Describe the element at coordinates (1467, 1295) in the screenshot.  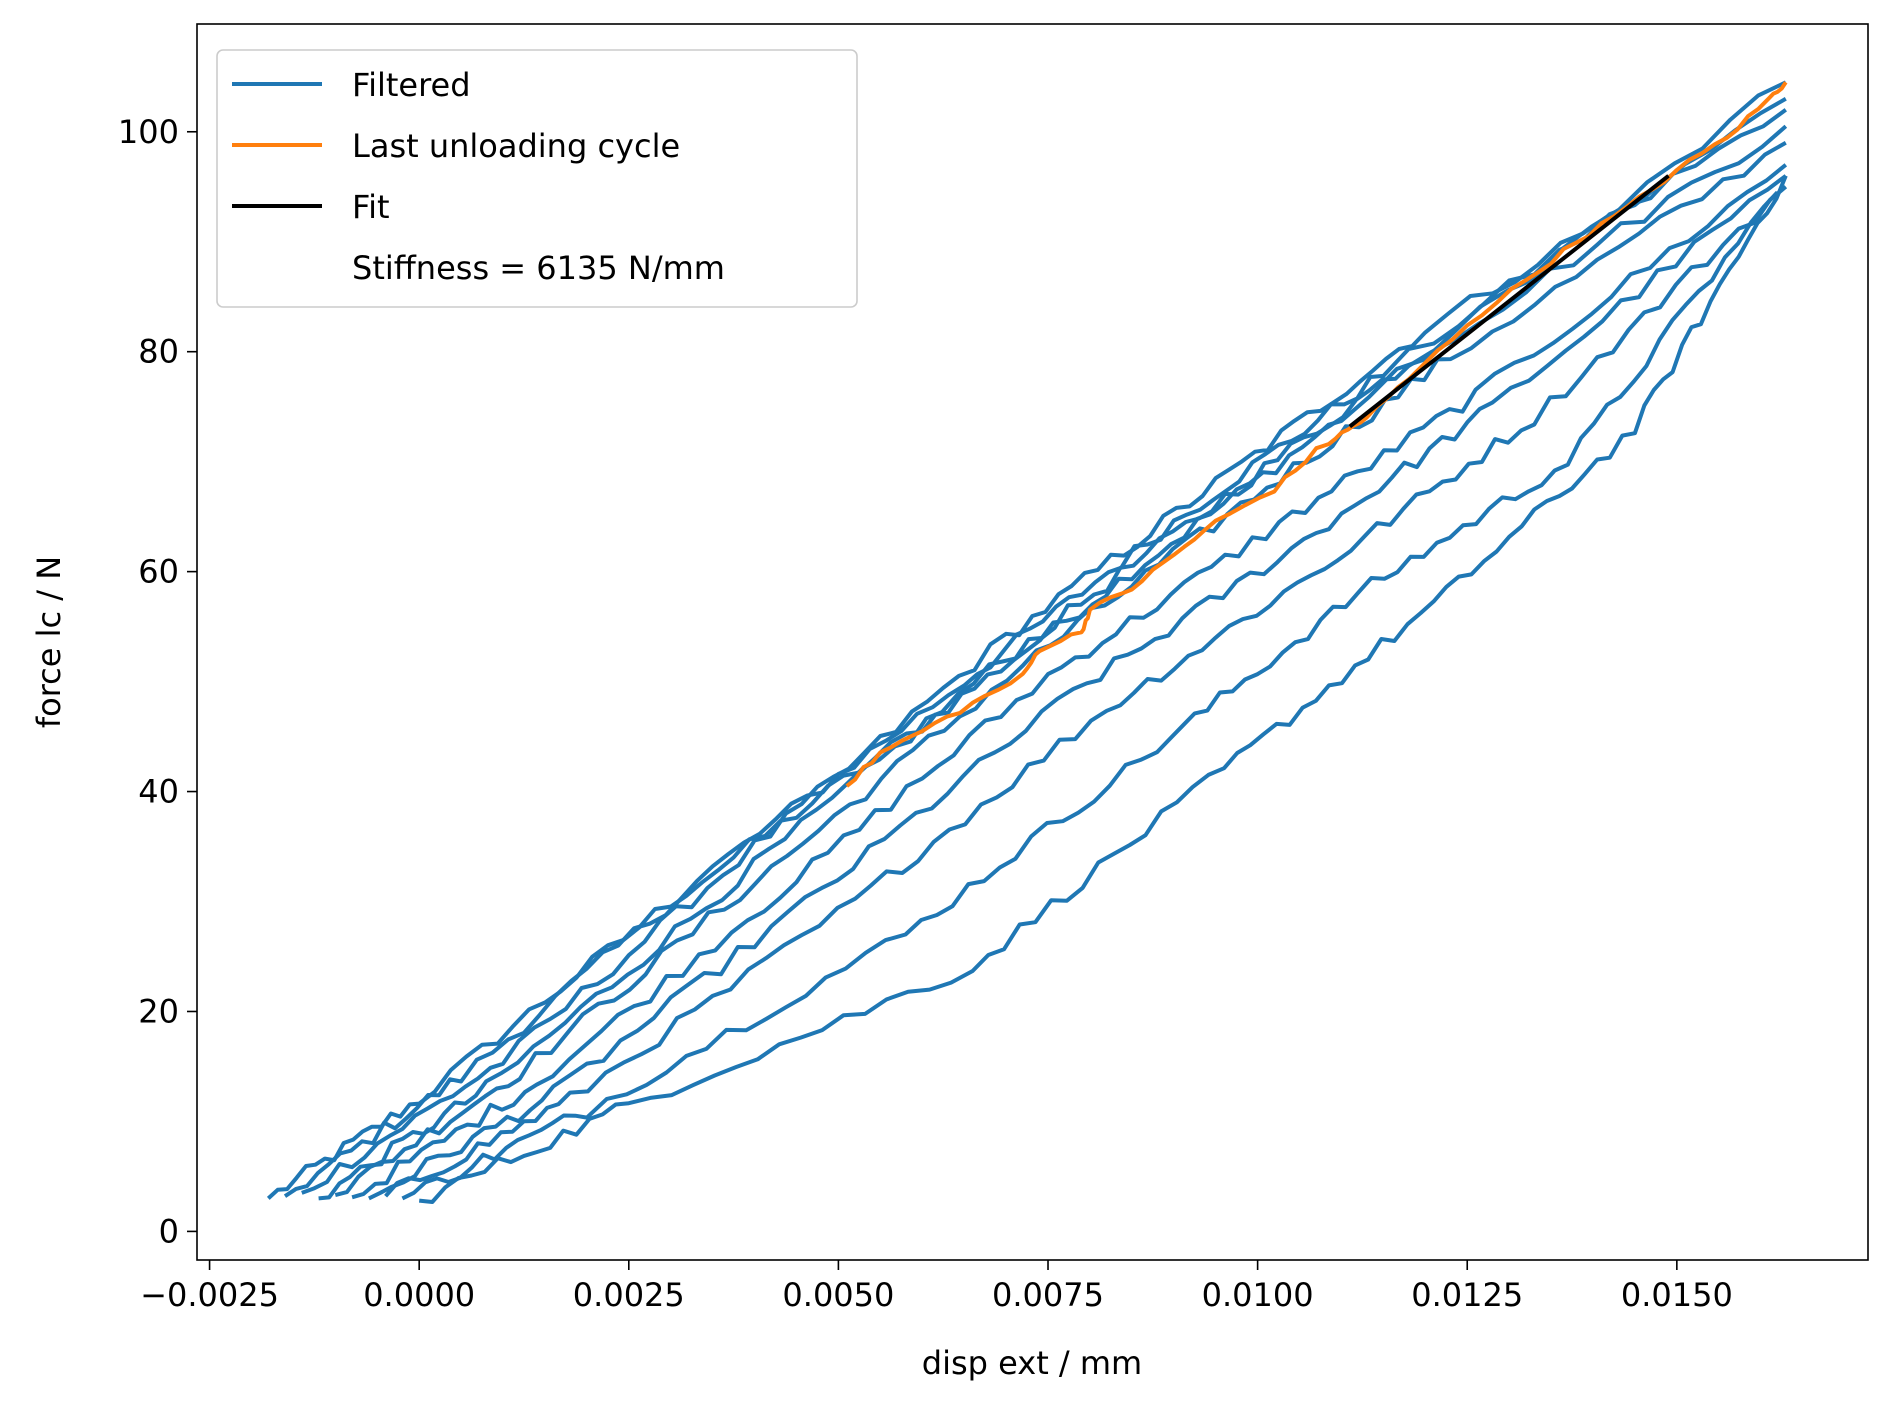
I see `x-tick-label: 0.0125` at that location.